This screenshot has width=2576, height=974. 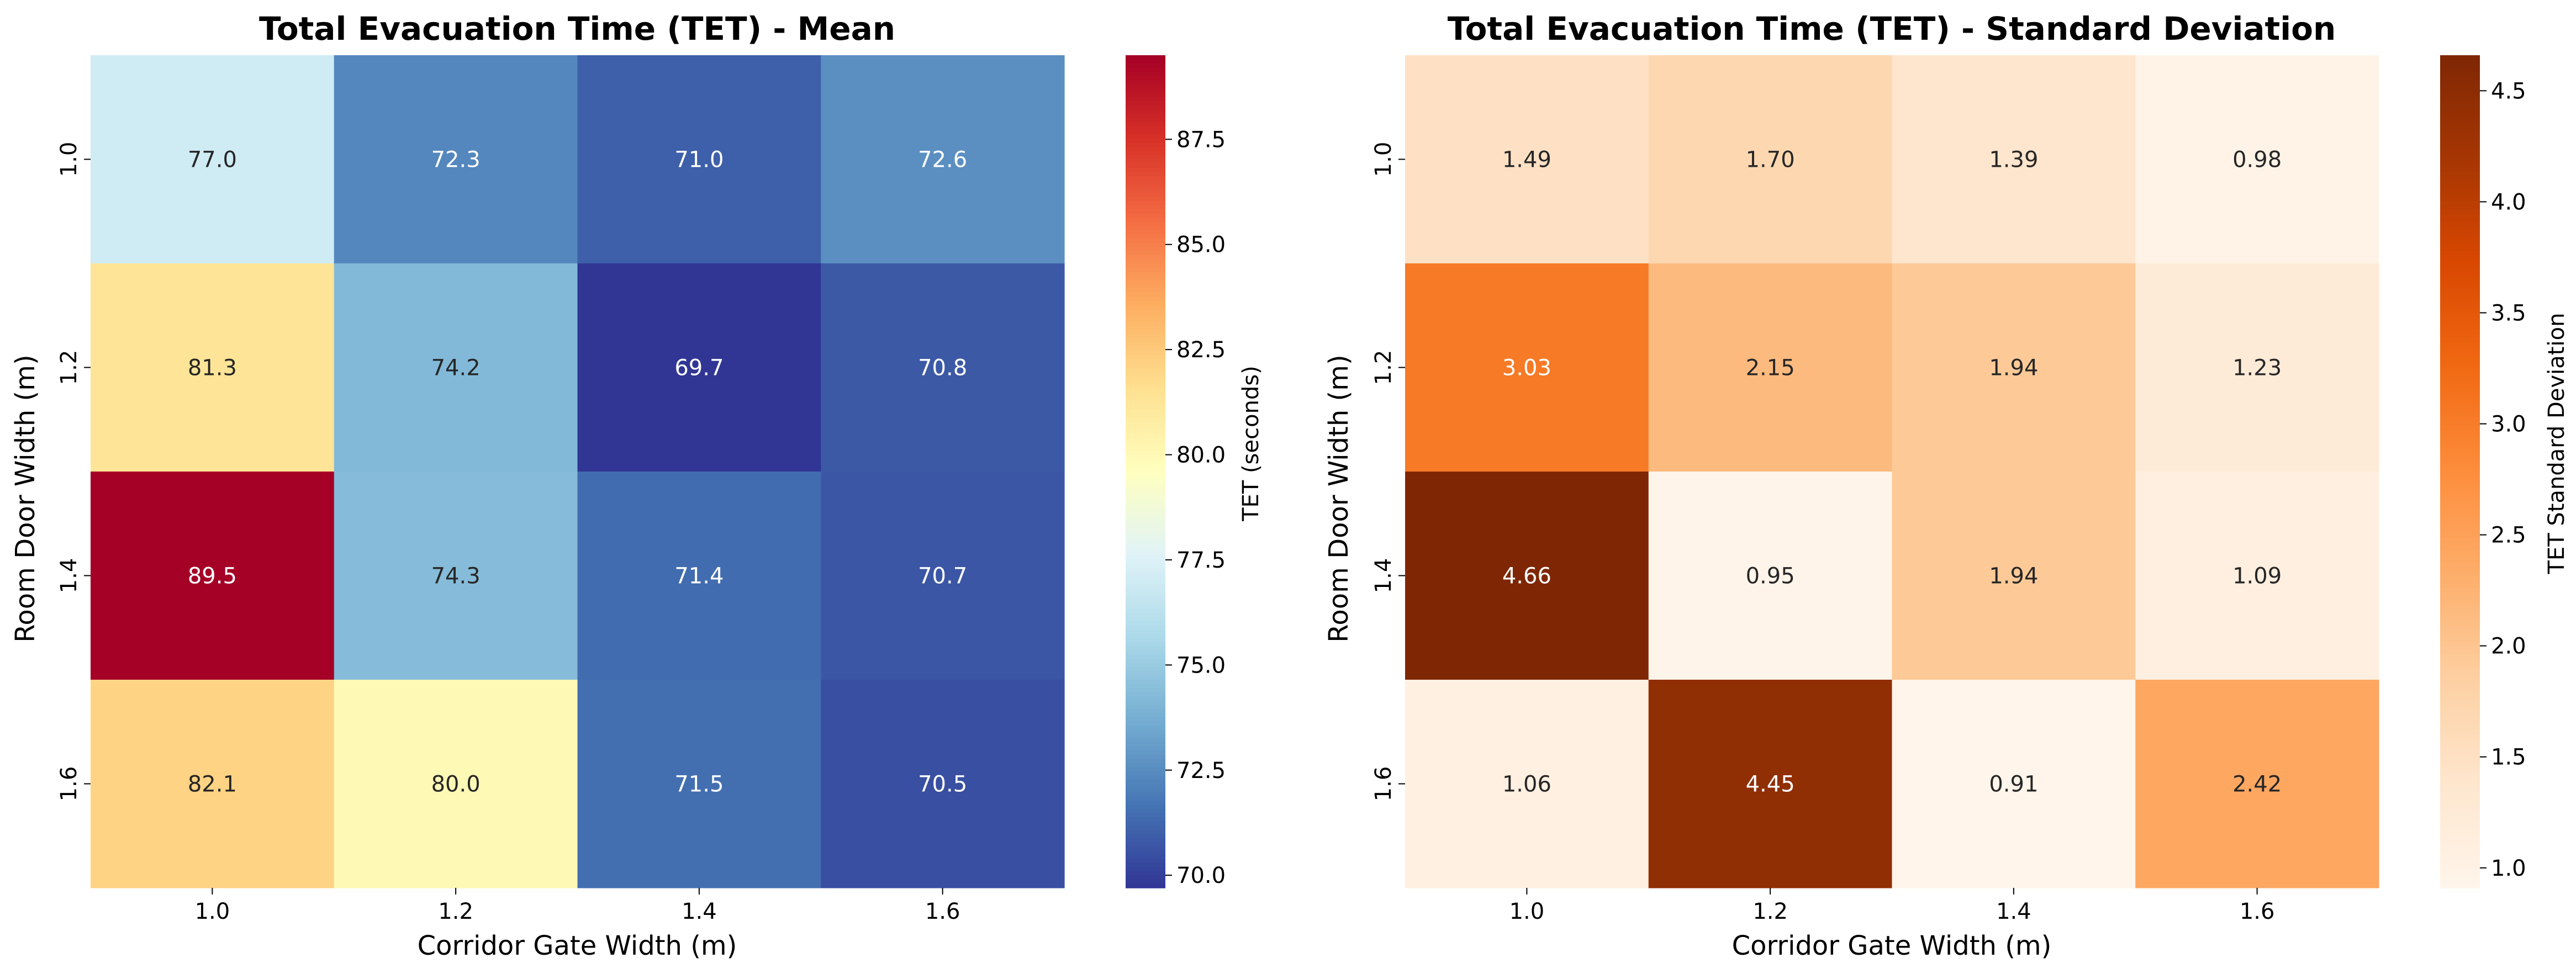 I want to click on std-cell-value-label: 1.94, so click(x=2013, y=368).